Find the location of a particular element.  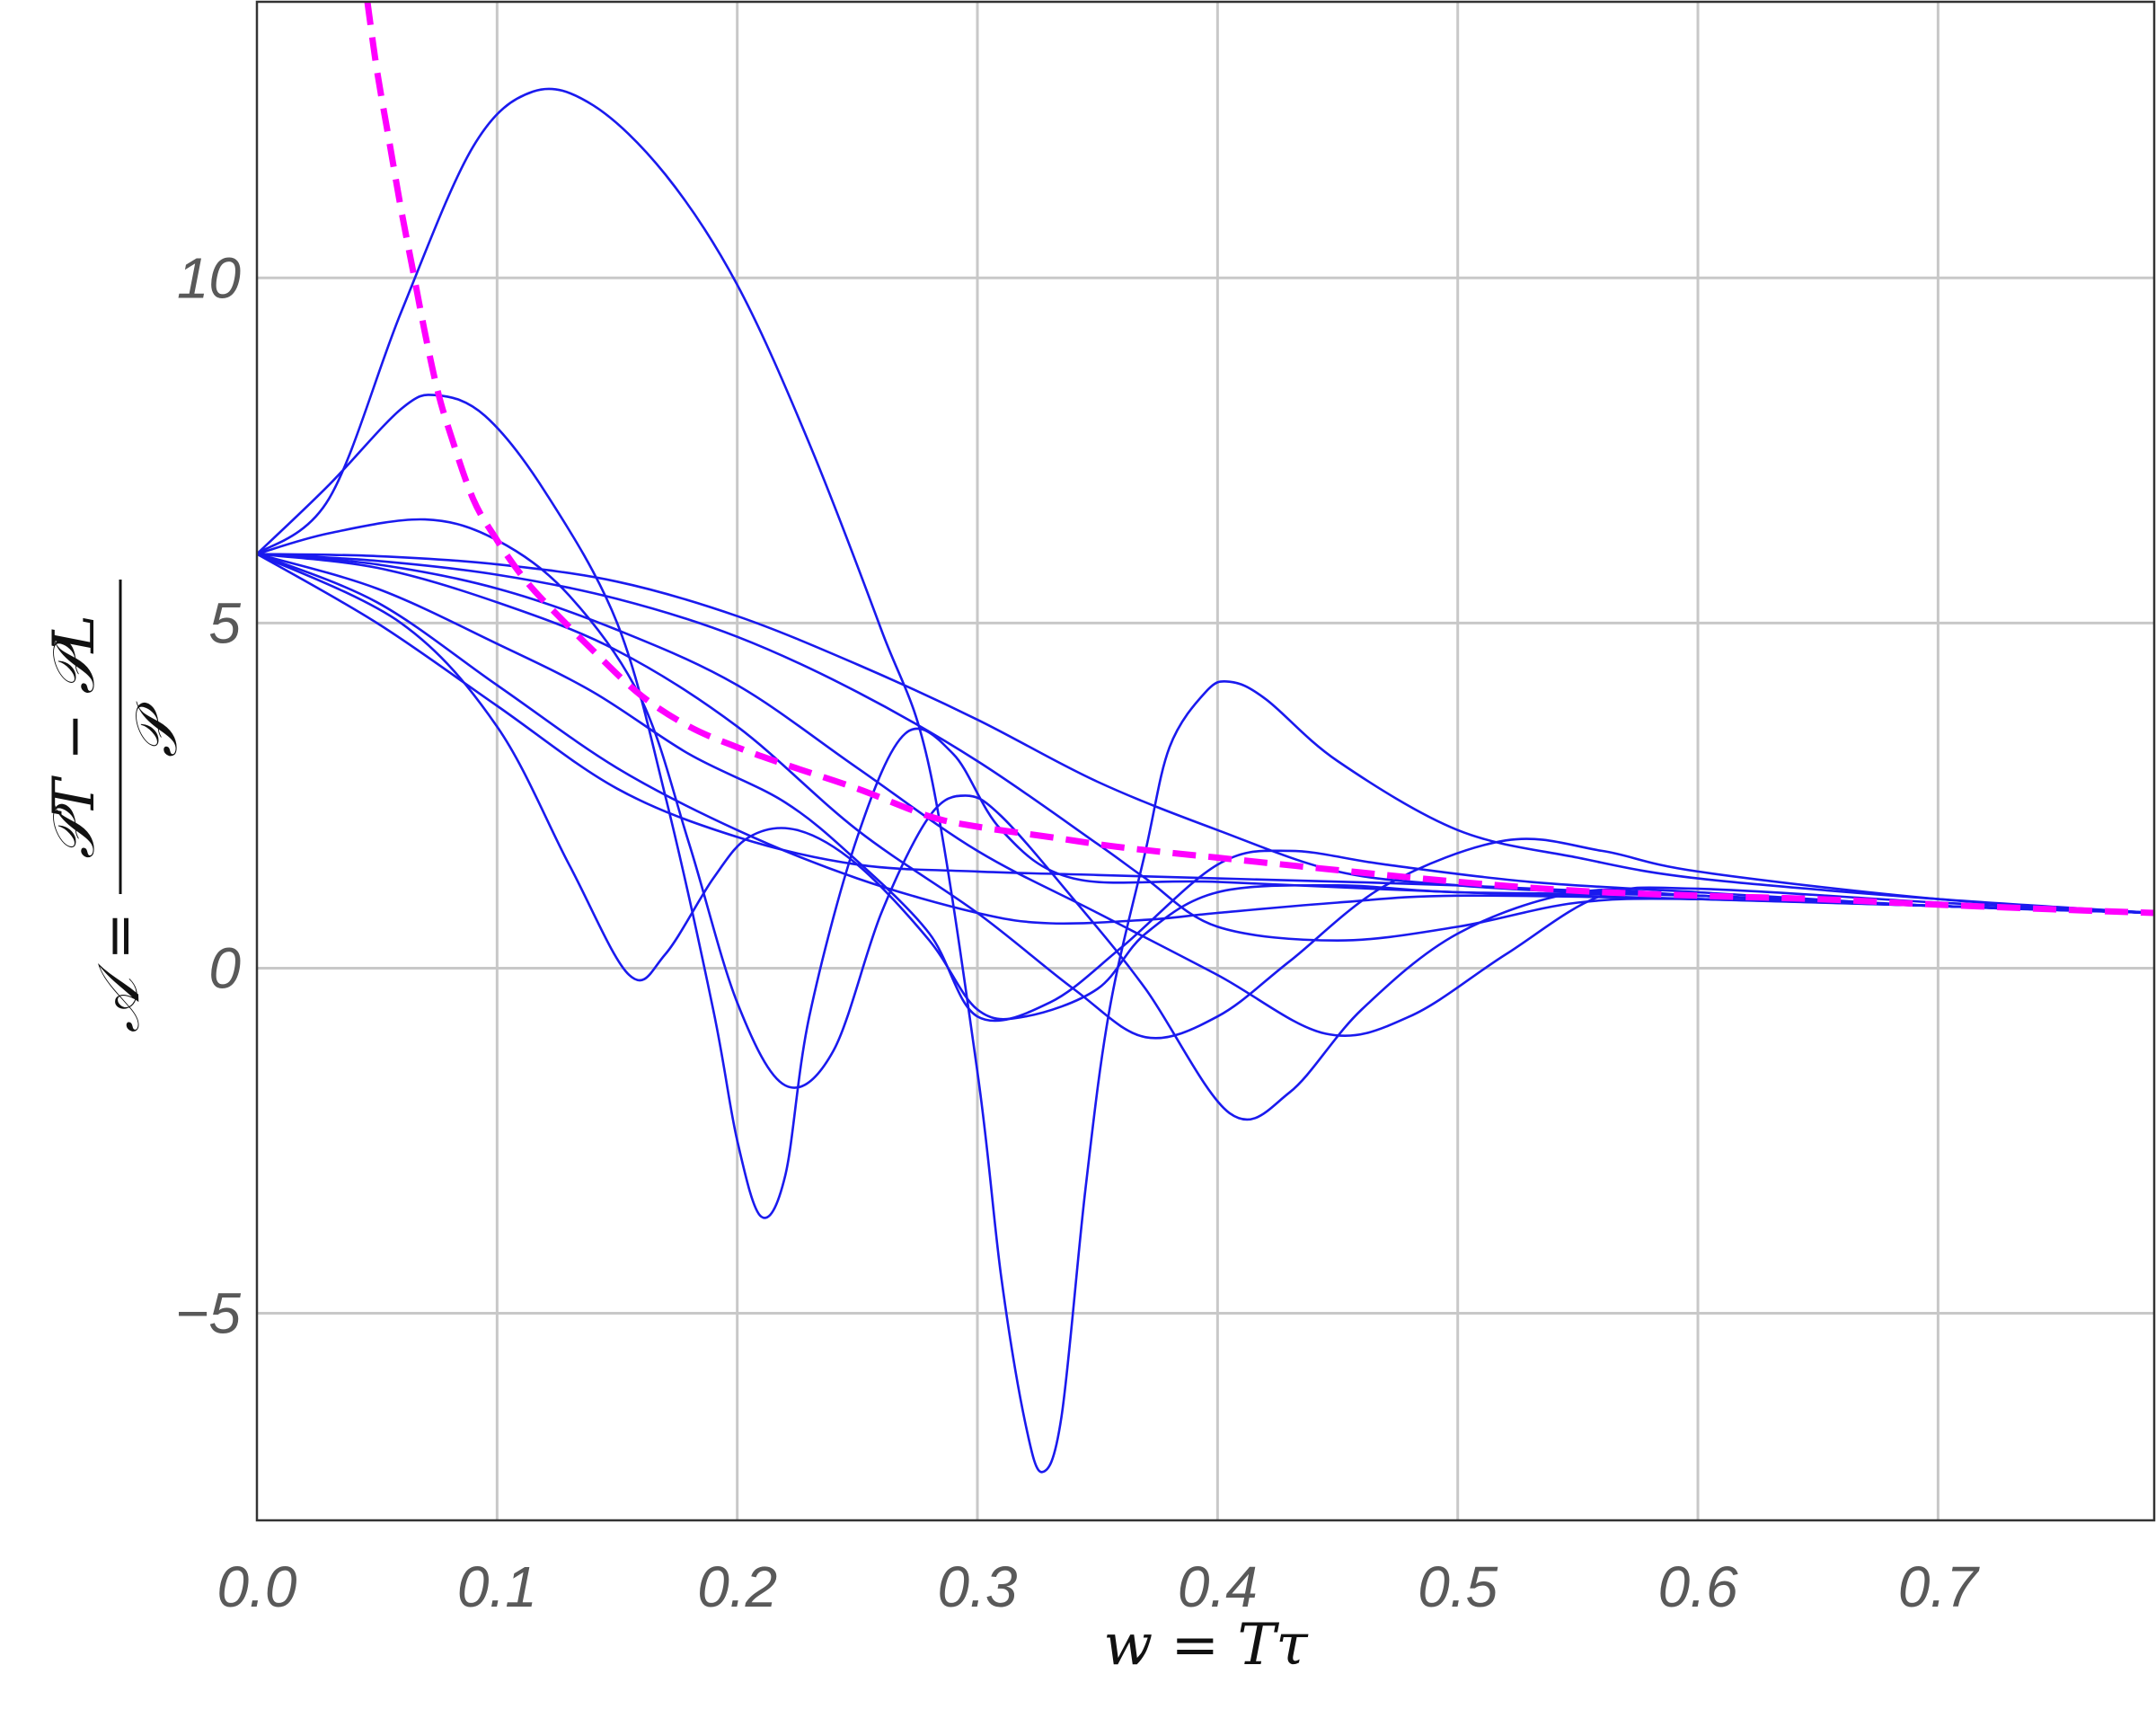

x-axis-title: w = Tτ is located at coordinates (1206, 1645).